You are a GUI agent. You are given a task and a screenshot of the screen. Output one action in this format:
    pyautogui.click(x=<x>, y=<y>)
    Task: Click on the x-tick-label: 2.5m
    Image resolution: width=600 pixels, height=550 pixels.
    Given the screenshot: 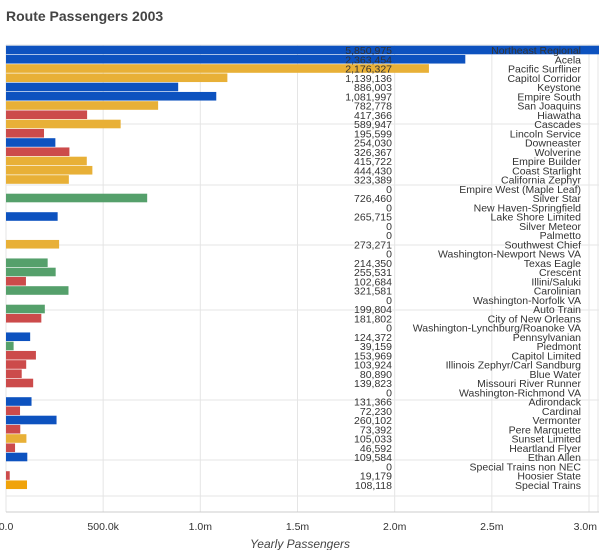 What is the action you would take?
    pyautogui.click(x=492, y=527)
    